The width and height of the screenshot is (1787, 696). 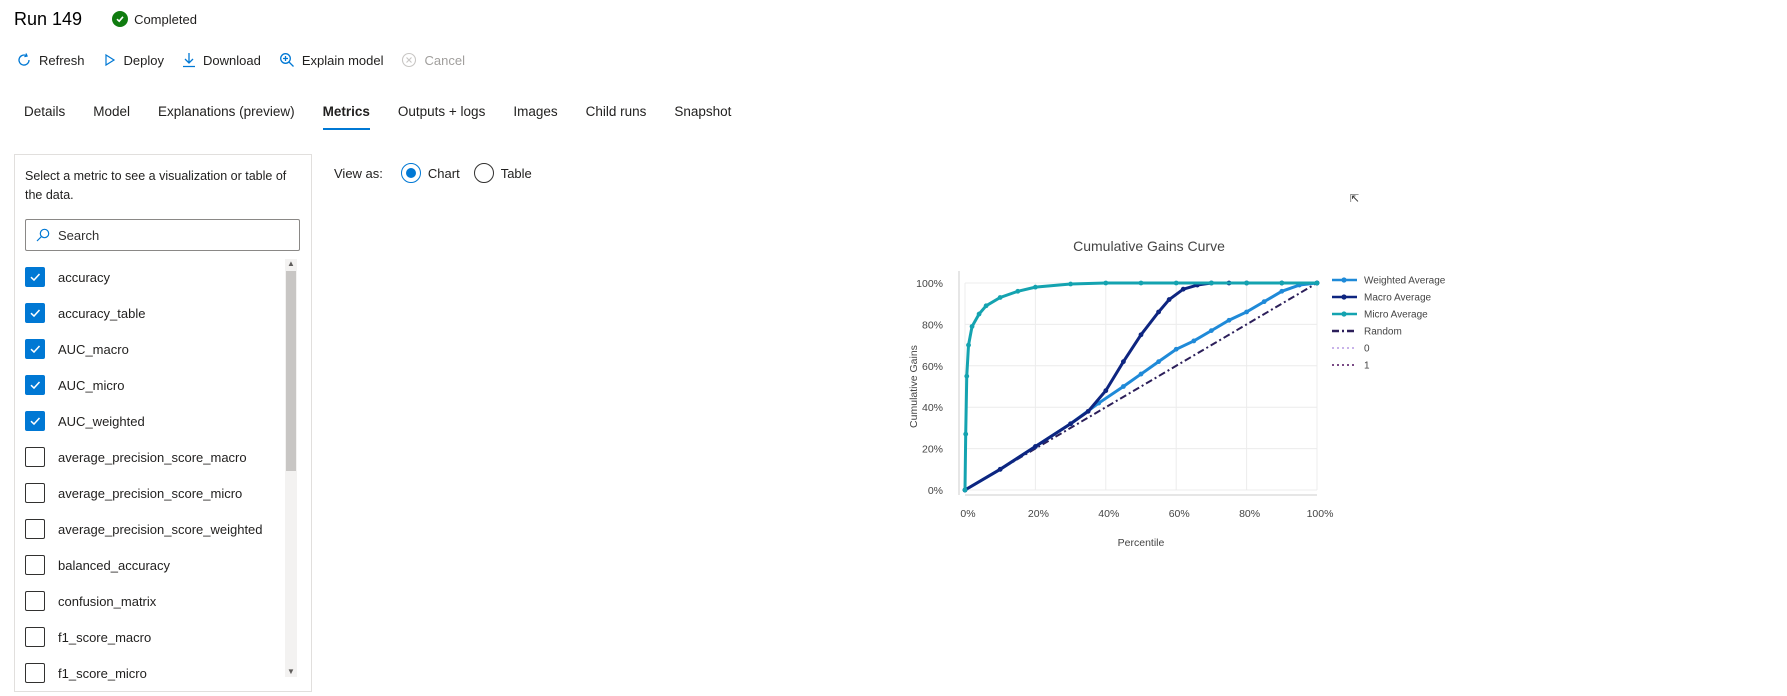 I want to click on metric-item: average_precision_score_micro, so click(x=147, y=493).